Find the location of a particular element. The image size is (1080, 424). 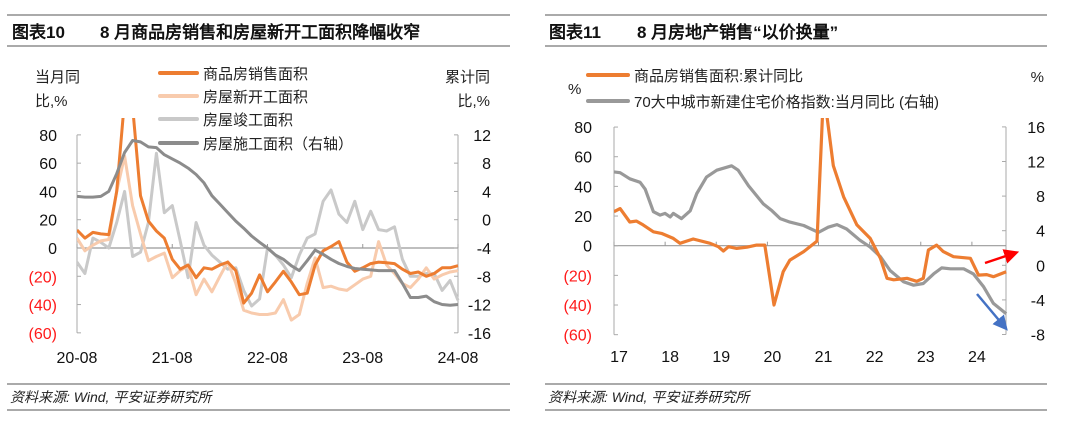

left-axis-title: % is located at coordinates (574, 89).